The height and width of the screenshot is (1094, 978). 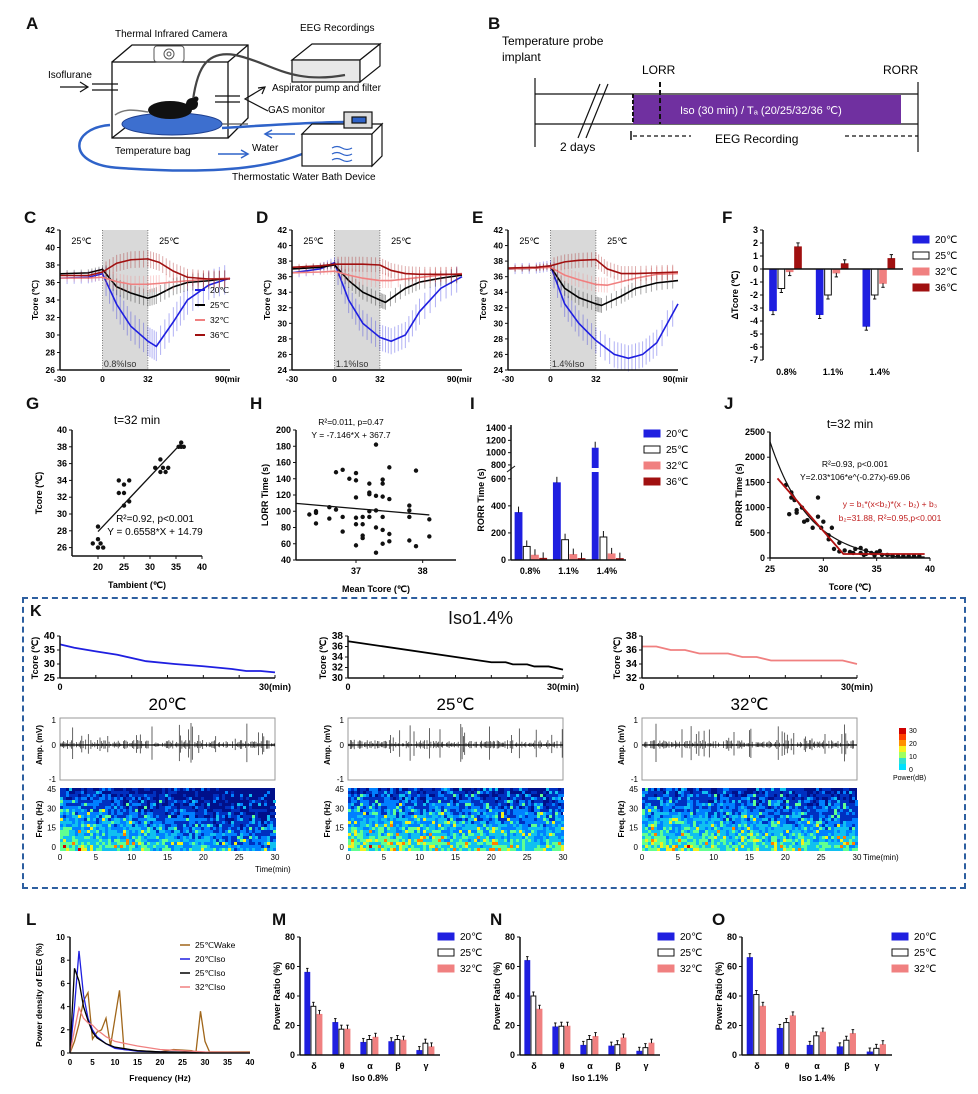 What do you see at coordinates (556, 521) in the screenshot?
I see `bar` at bounding box center [556, 521].